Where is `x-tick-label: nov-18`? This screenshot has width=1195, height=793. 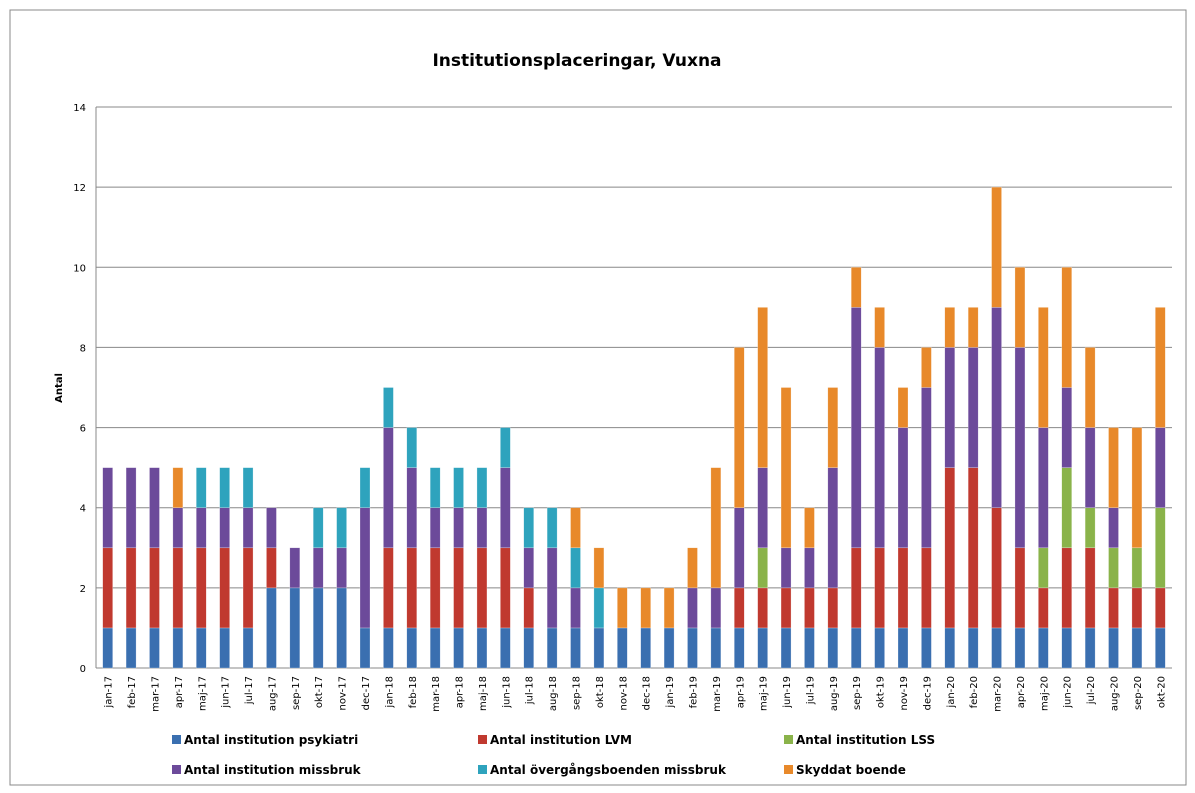
x-tick-label: nov-18 is located at coordinates (623, 693).